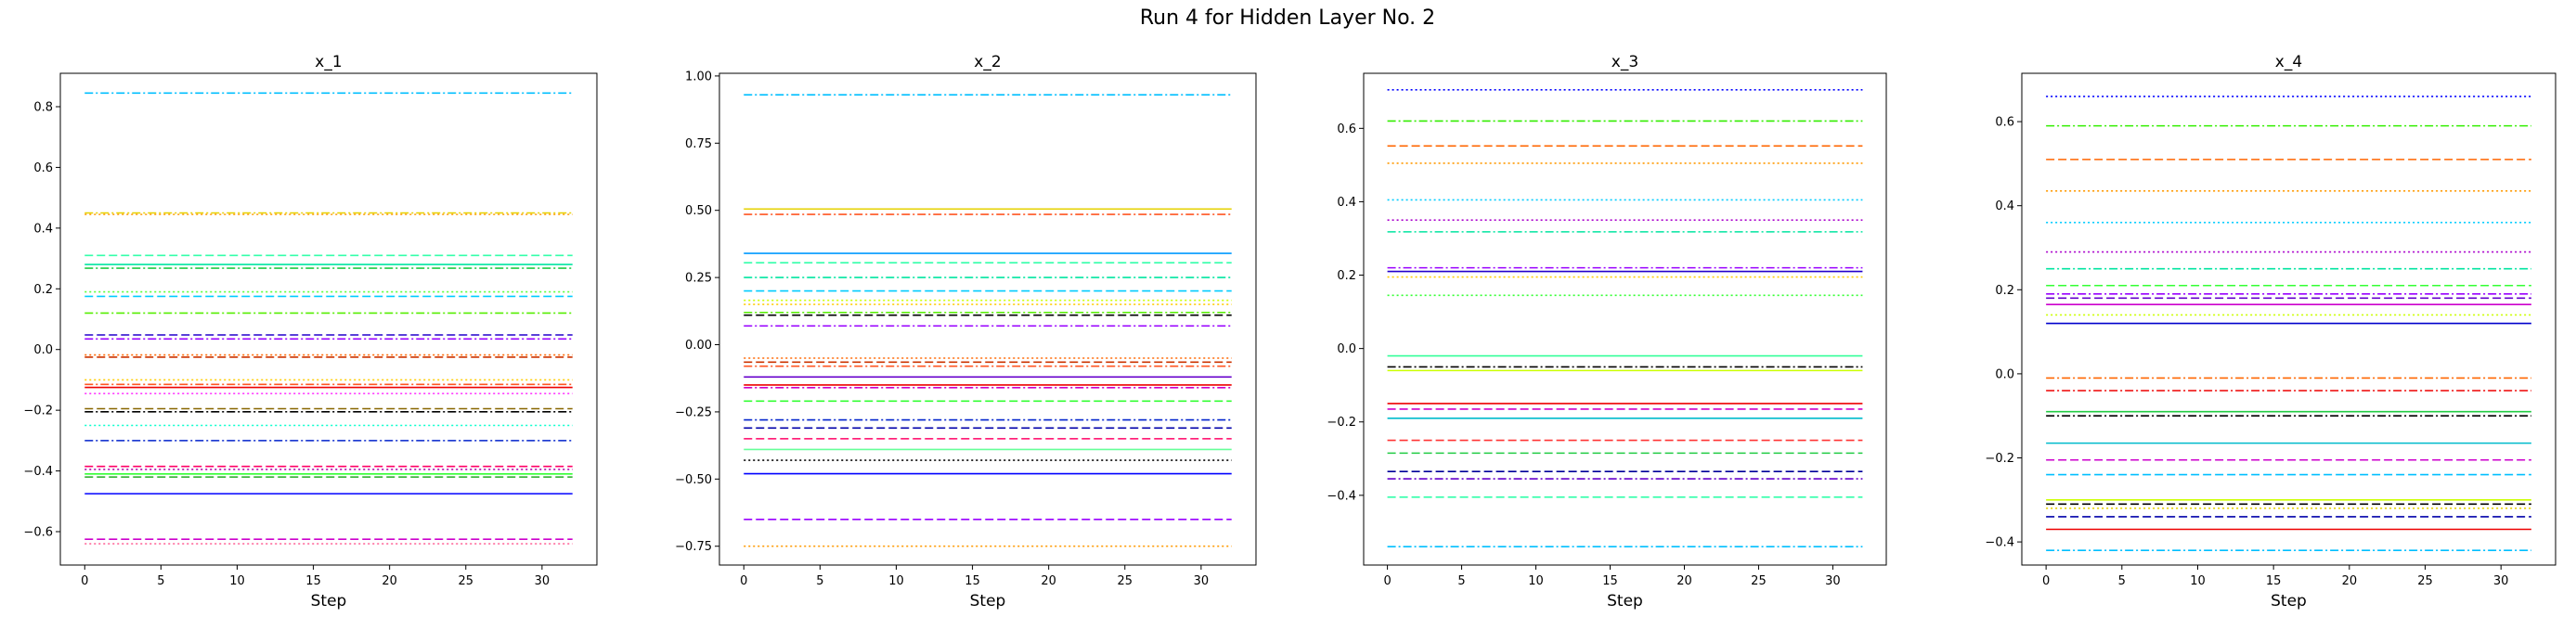 Image resolution: width=2576 pixels, height=617 pixels. Describe the element at coordinates (1625, 62) in the screenshot. I see `subplot-title: x_3` at that location.